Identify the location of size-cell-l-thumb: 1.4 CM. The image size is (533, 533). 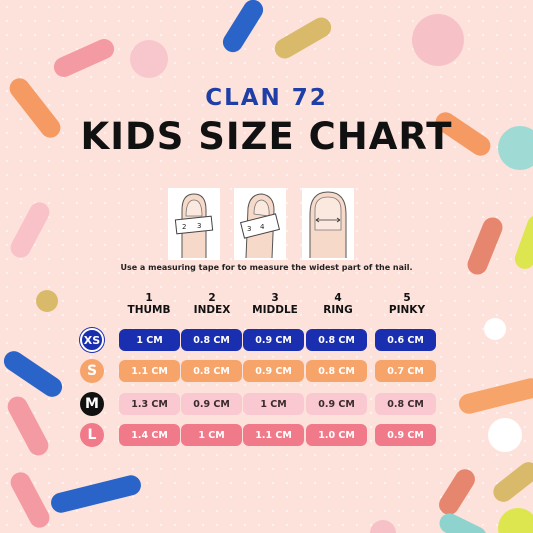
(149, 435).